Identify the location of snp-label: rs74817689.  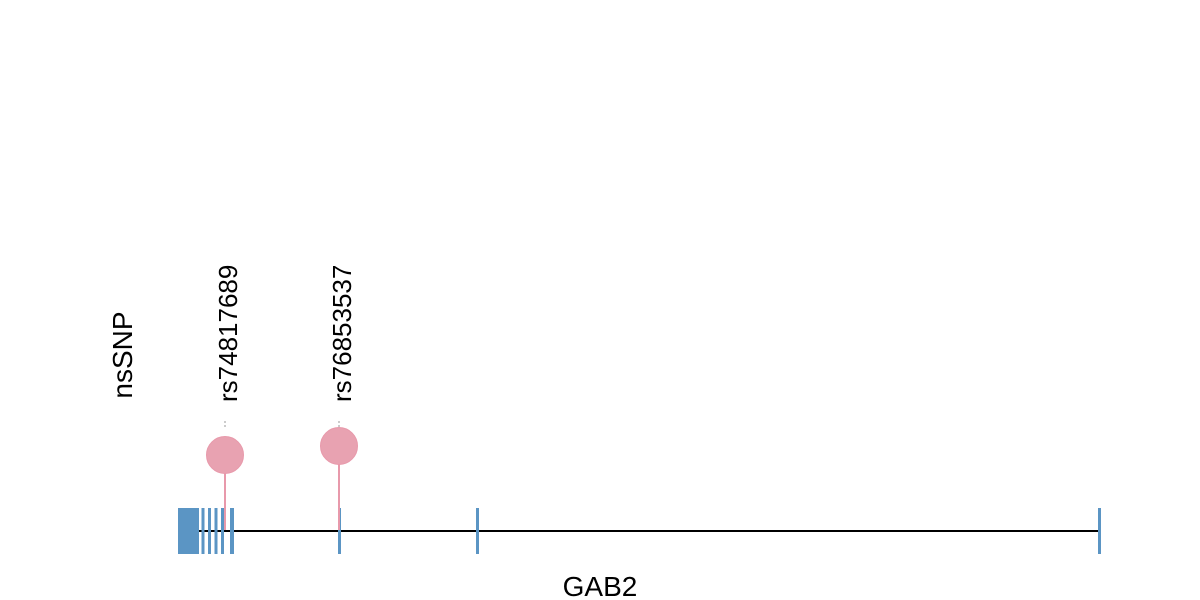
(228, 333).